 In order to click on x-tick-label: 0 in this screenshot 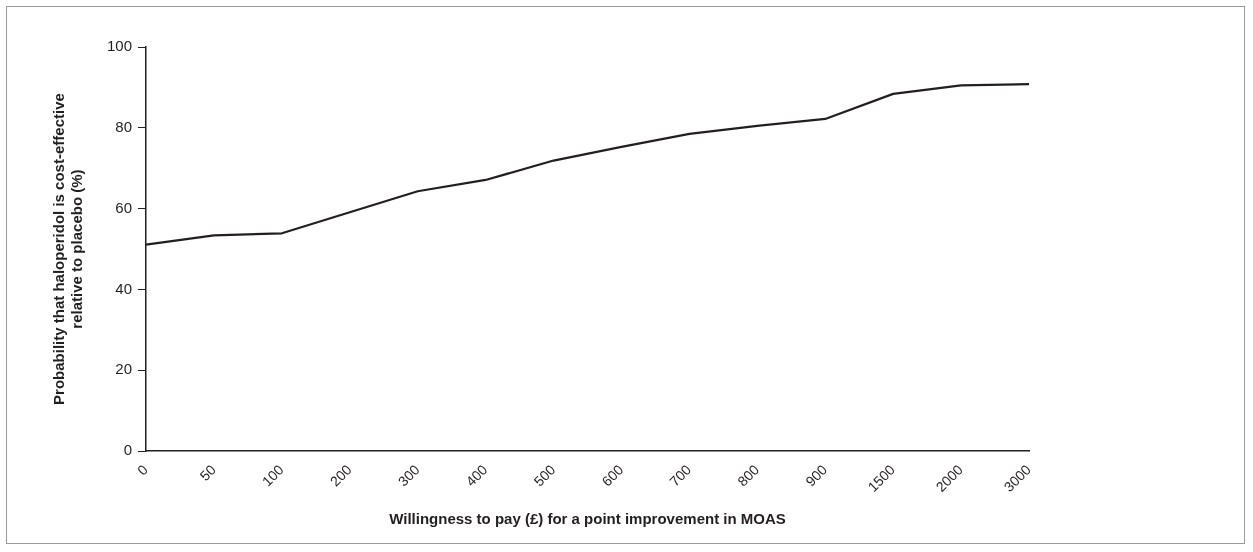, I will do `click(143, 470)`.